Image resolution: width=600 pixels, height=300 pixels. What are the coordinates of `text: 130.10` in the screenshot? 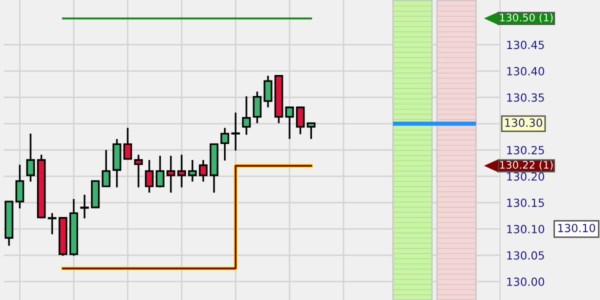 It's located at (577, 228).